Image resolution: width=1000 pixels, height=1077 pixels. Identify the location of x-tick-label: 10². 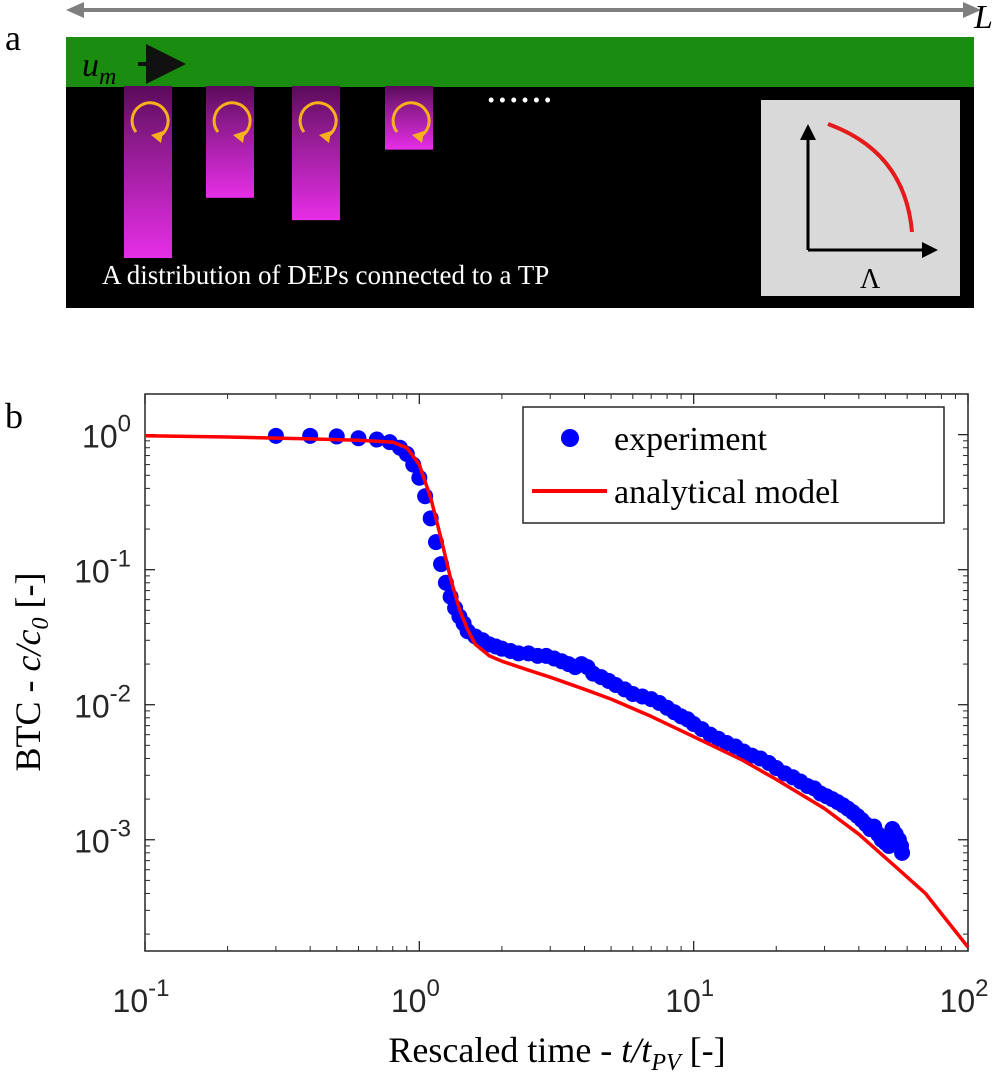
(964, 997).